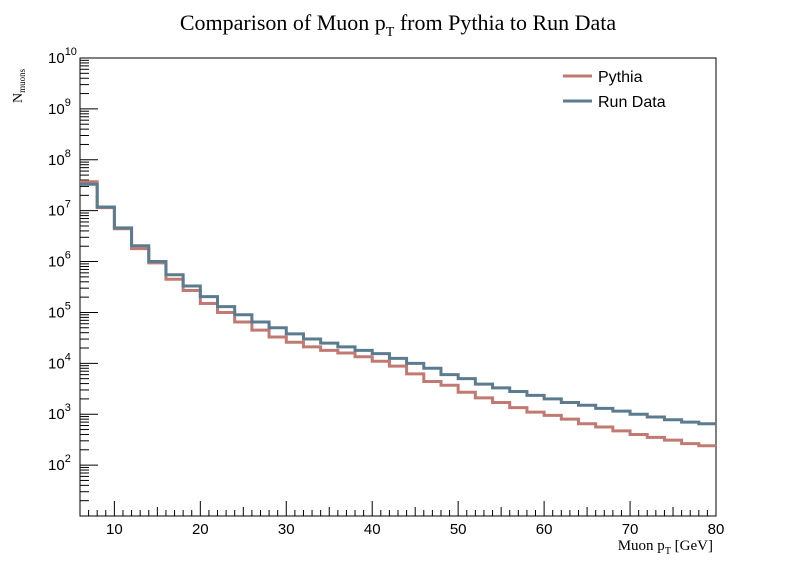 The width and height of the screenshot is (796, 572). I want to click on x-axis-label: Muon pT [GeV], so click(665, 547).